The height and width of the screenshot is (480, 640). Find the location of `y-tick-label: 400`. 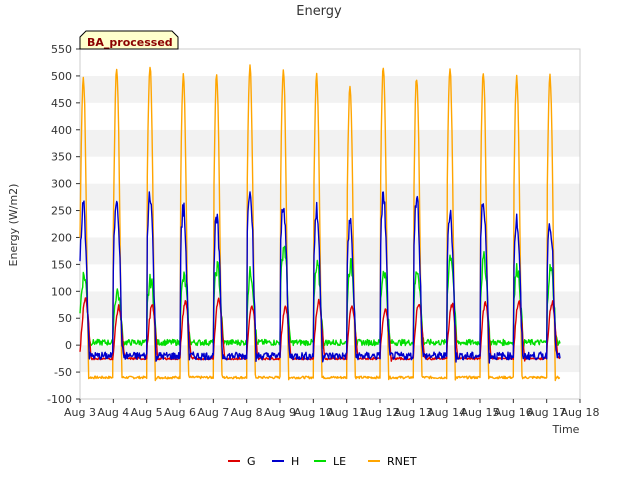

y-tick-label: 400 is located at coordinates (61, 130).